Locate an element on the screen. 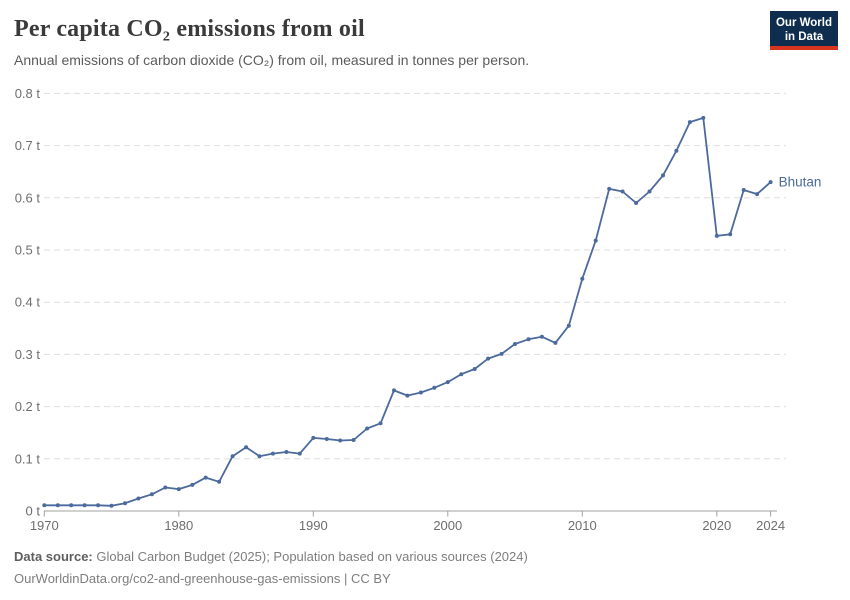 This screenshot has width=850, height=600. x-tick-label: 1990 is located at coordinates (313, 525).